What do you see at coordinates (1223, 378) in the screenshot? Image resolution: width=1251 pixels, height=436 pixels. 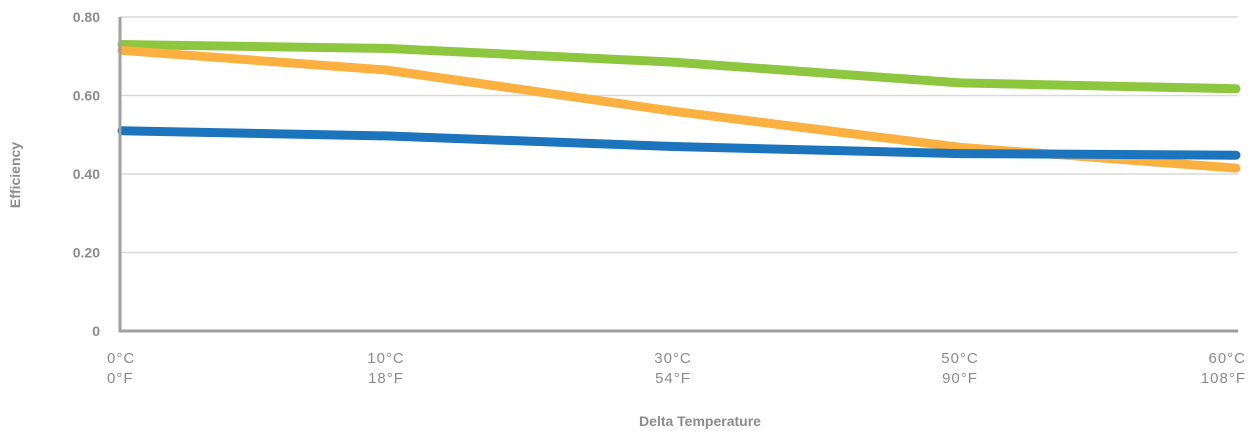 I see `x-tick-label-fahrenheit: 108°F` at bounding box center [1223, 378].